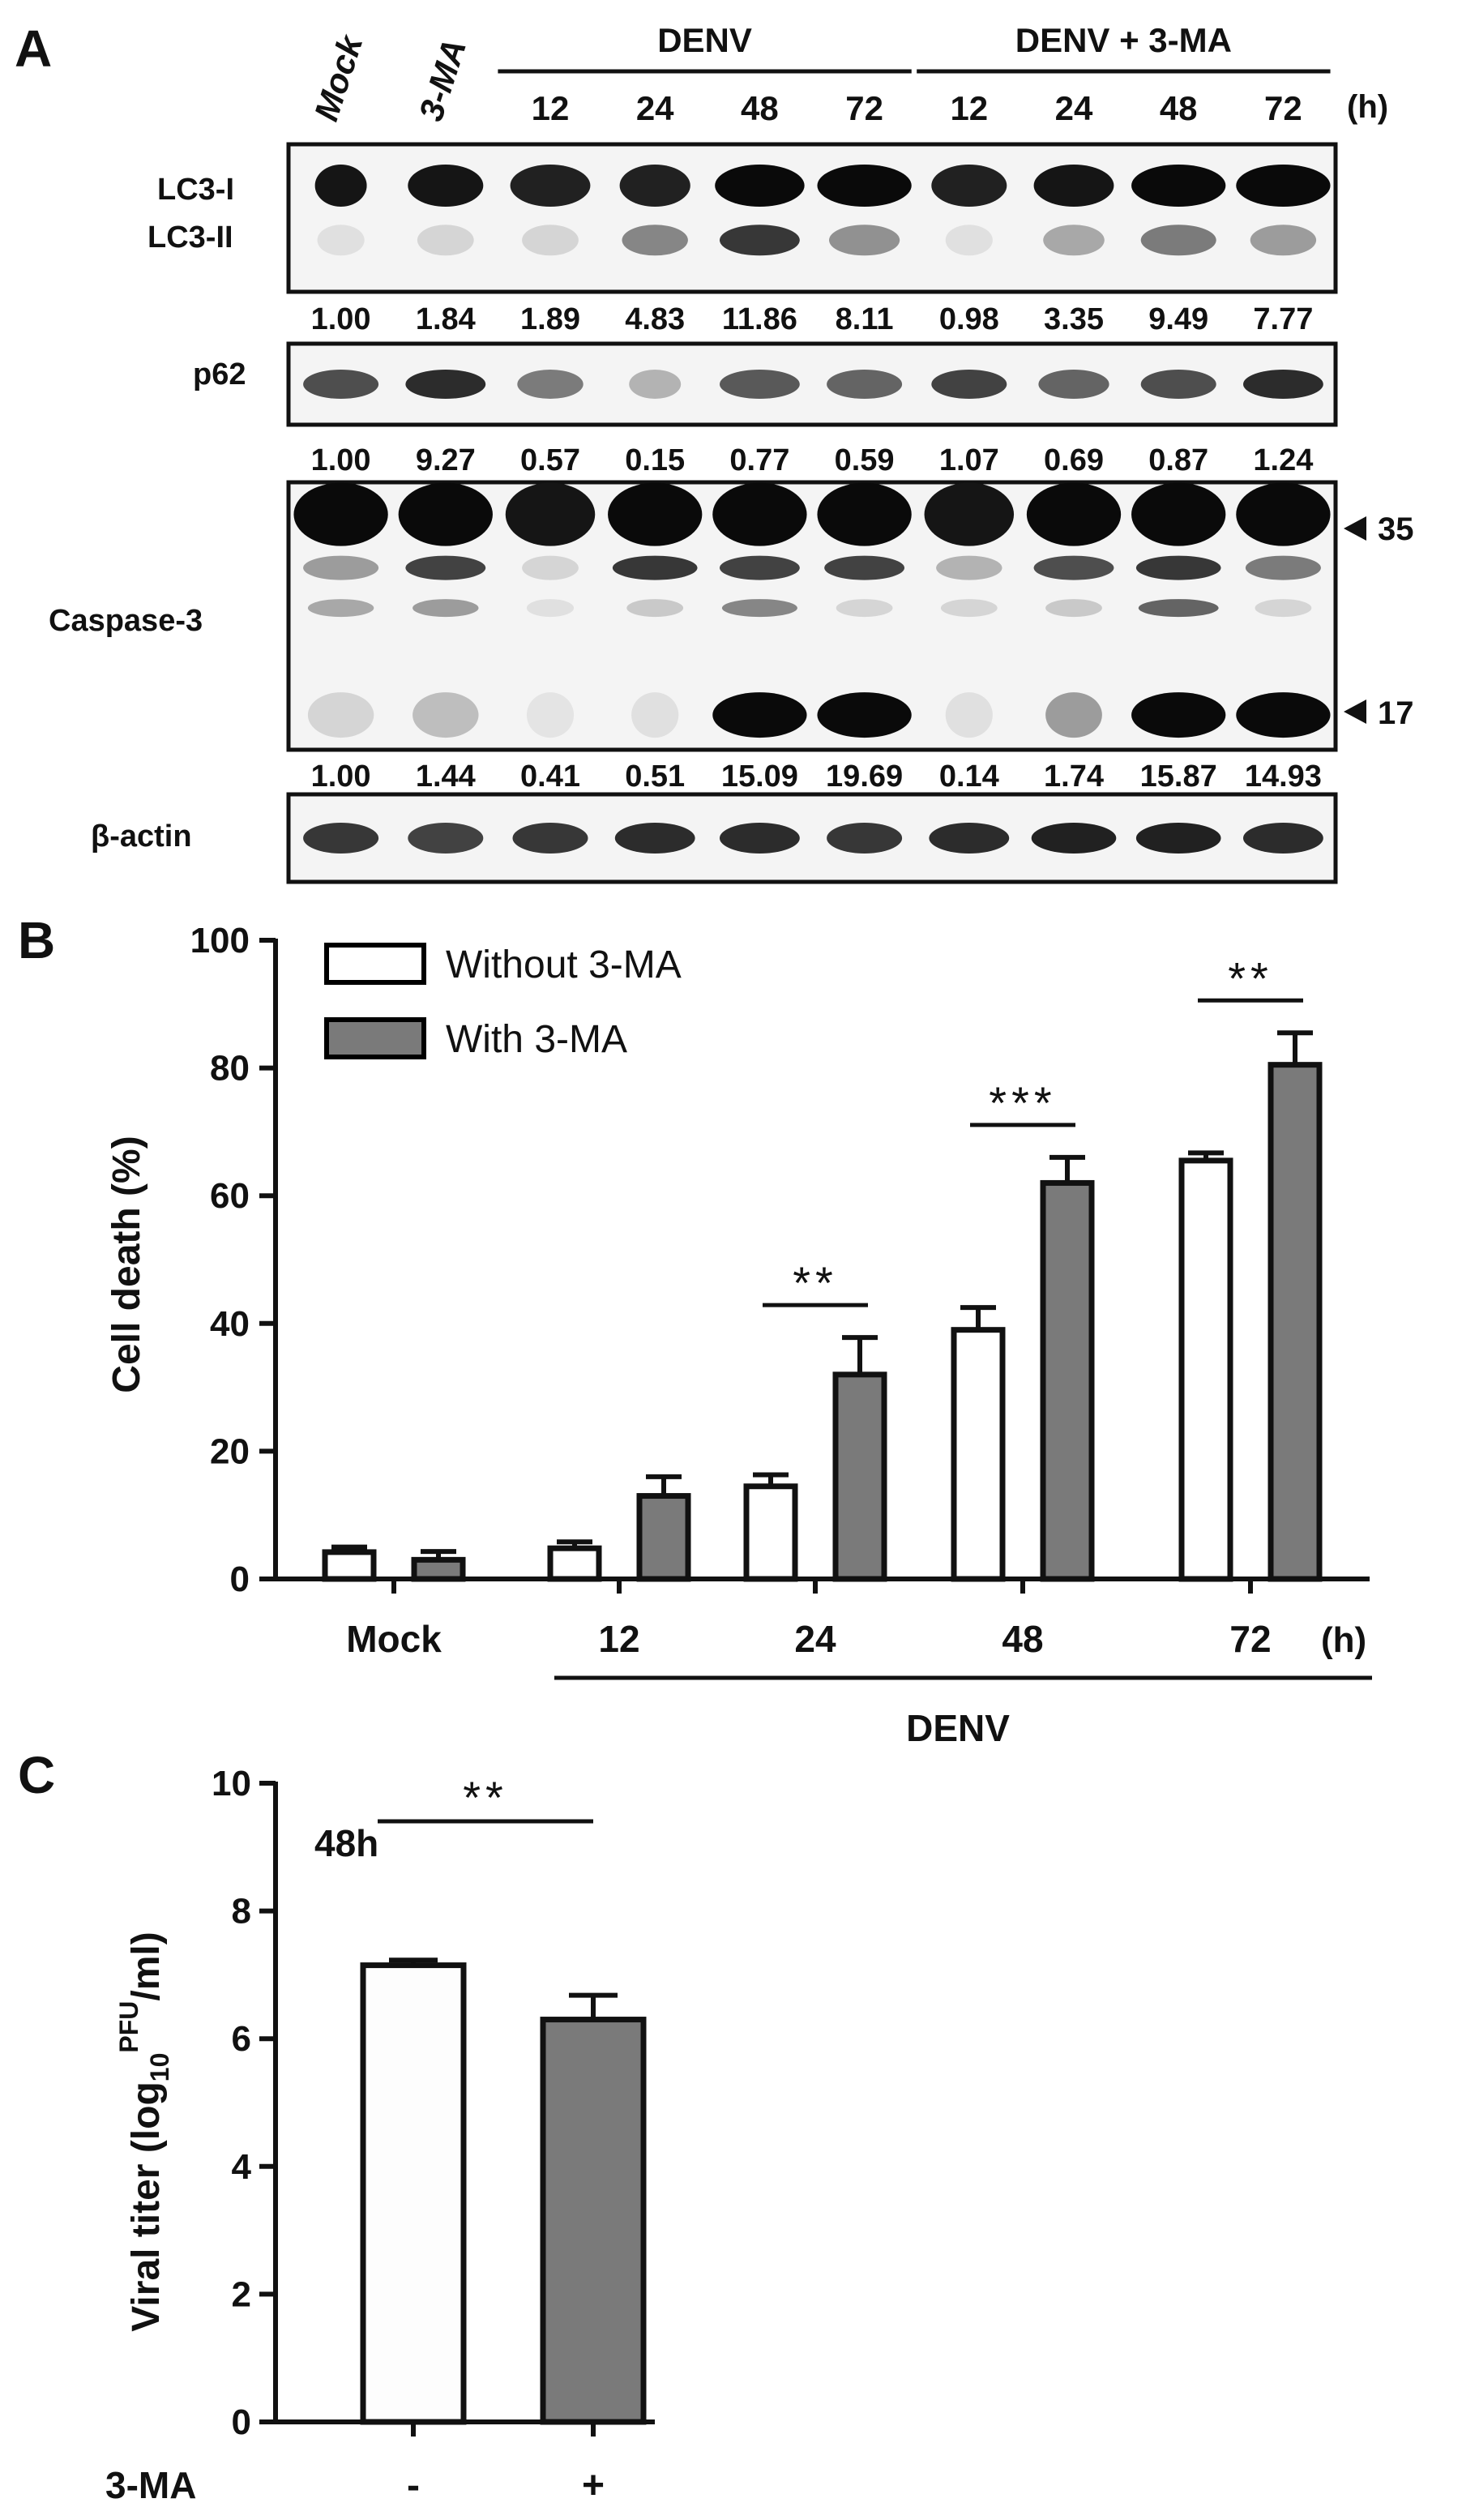 The width and height of the screenshot is (1462, 2520). What do you see at coordinates (230, 1196) in the screenshot?
I see `y-tick-label: 60` at bounding box center [230, 1196].